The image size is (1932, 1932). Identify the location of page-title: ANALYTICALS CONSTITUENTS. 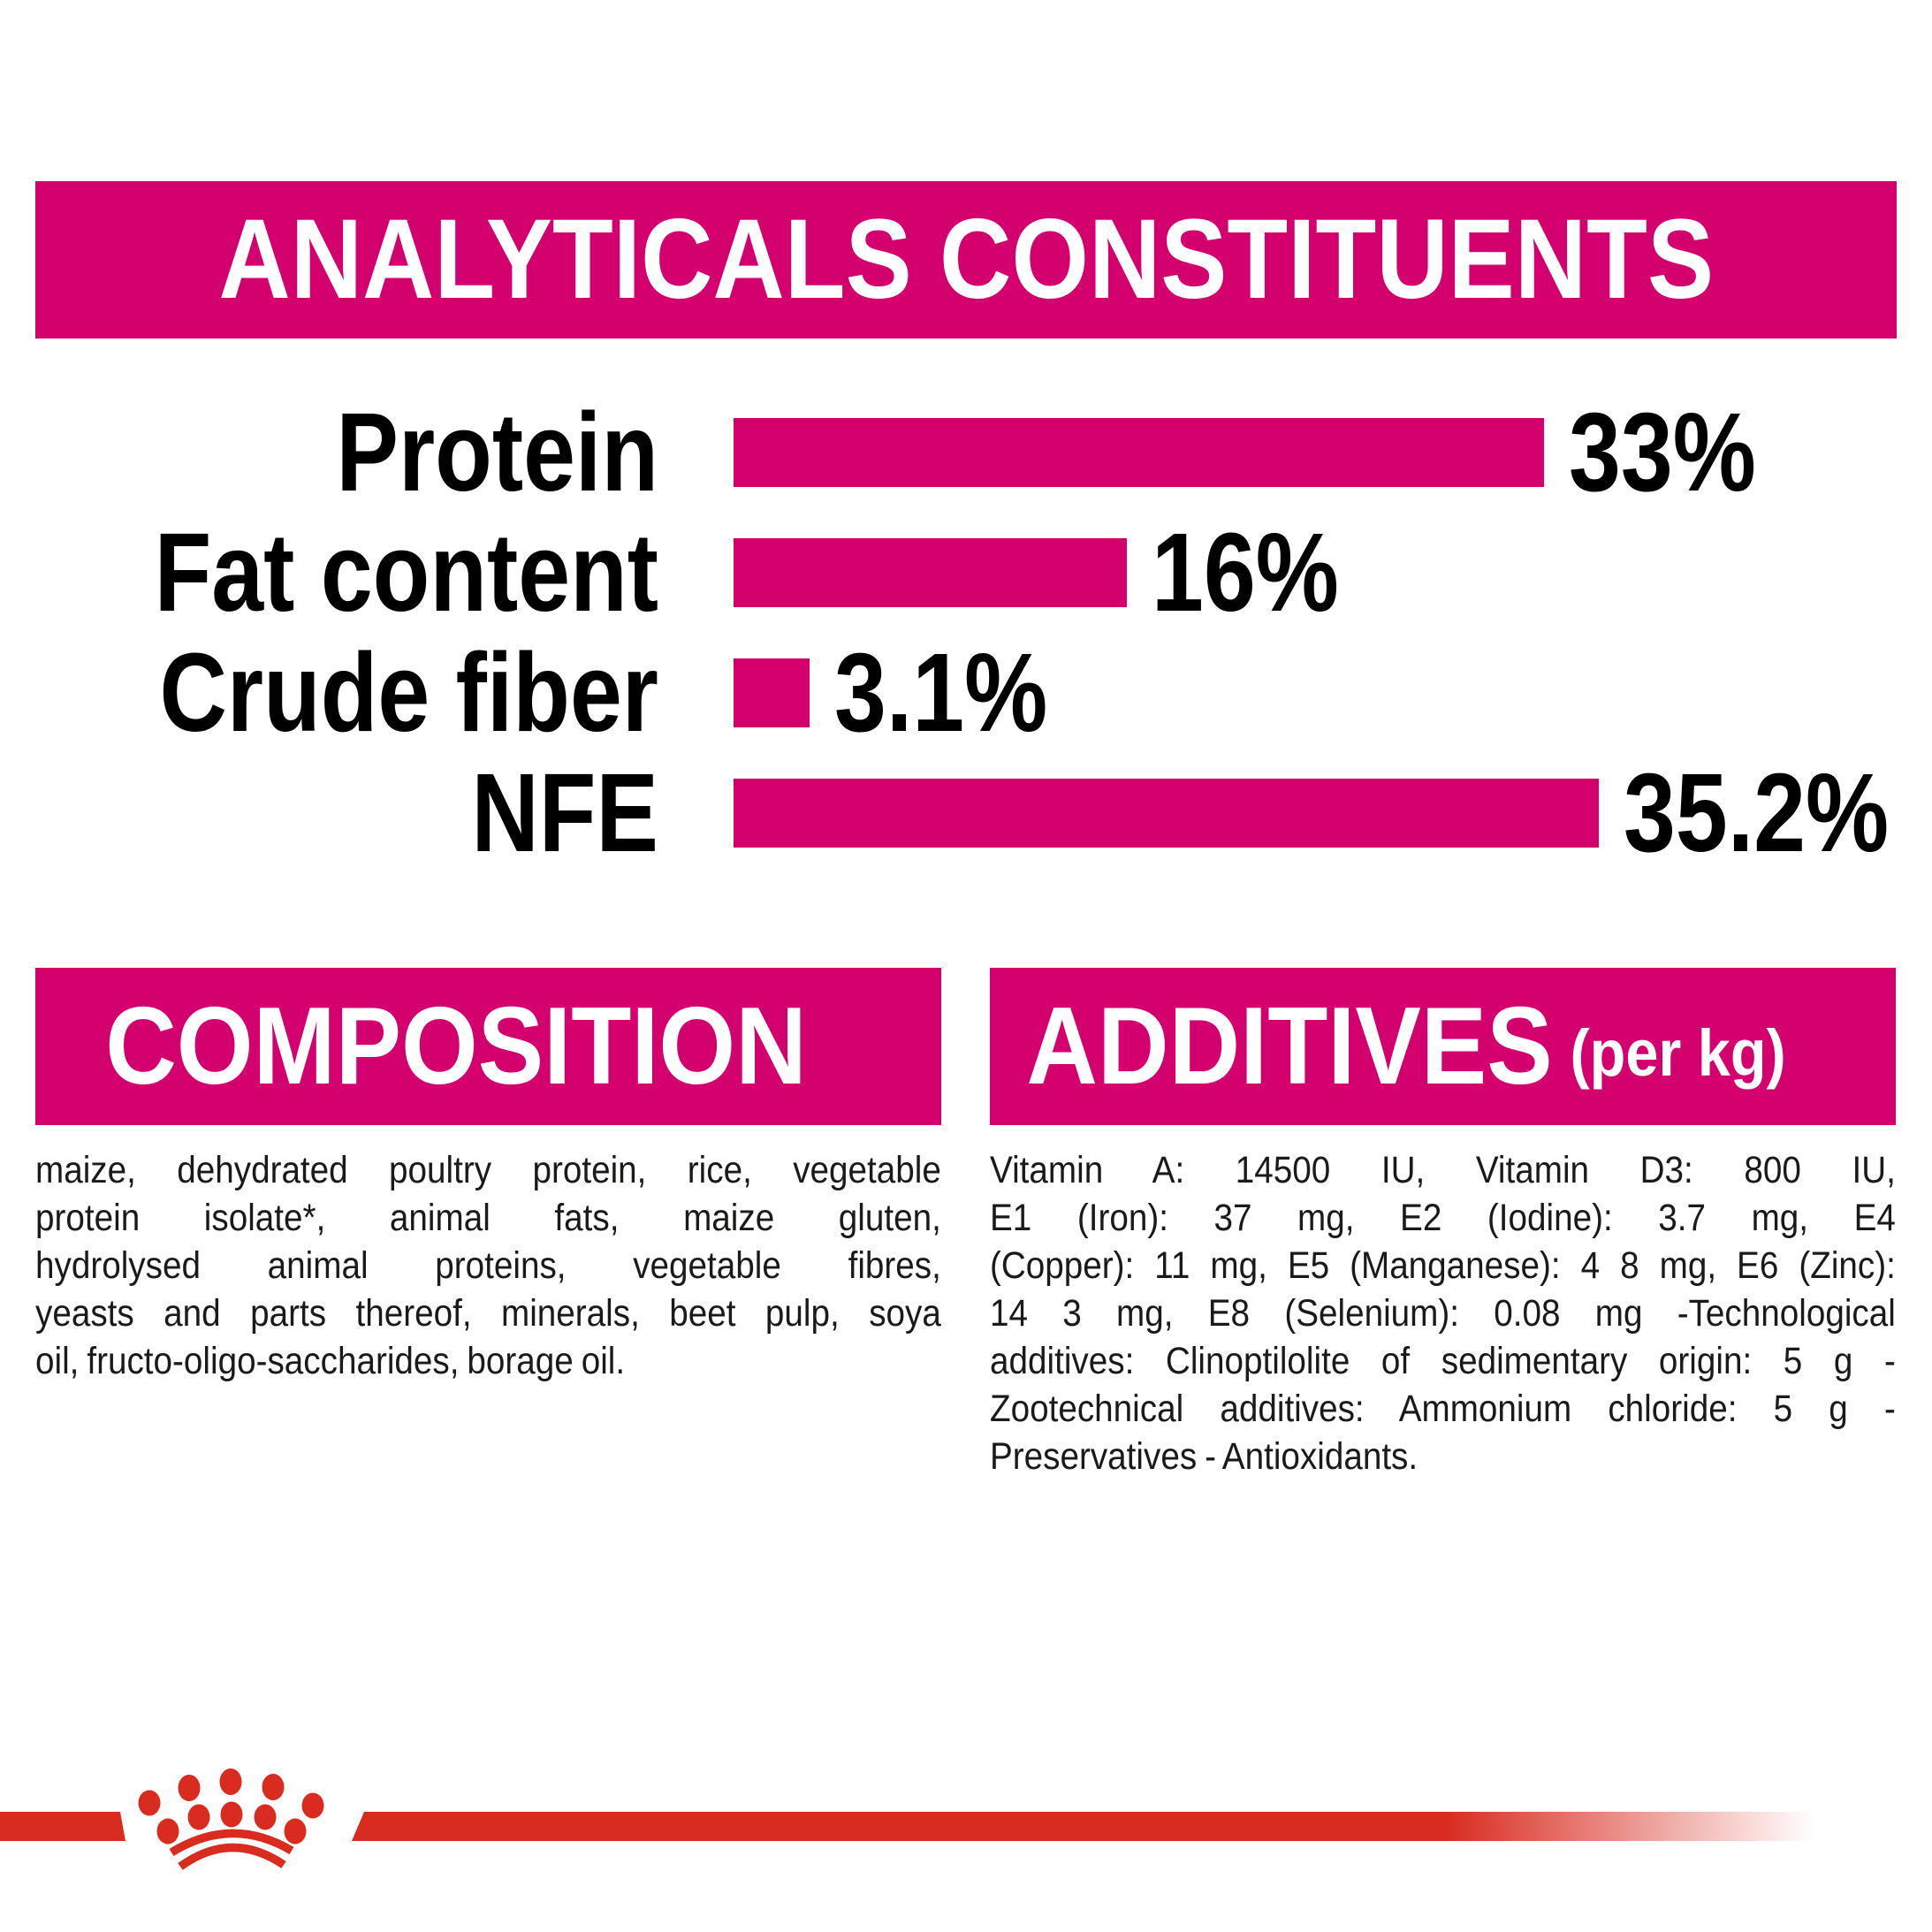
(966, 260).